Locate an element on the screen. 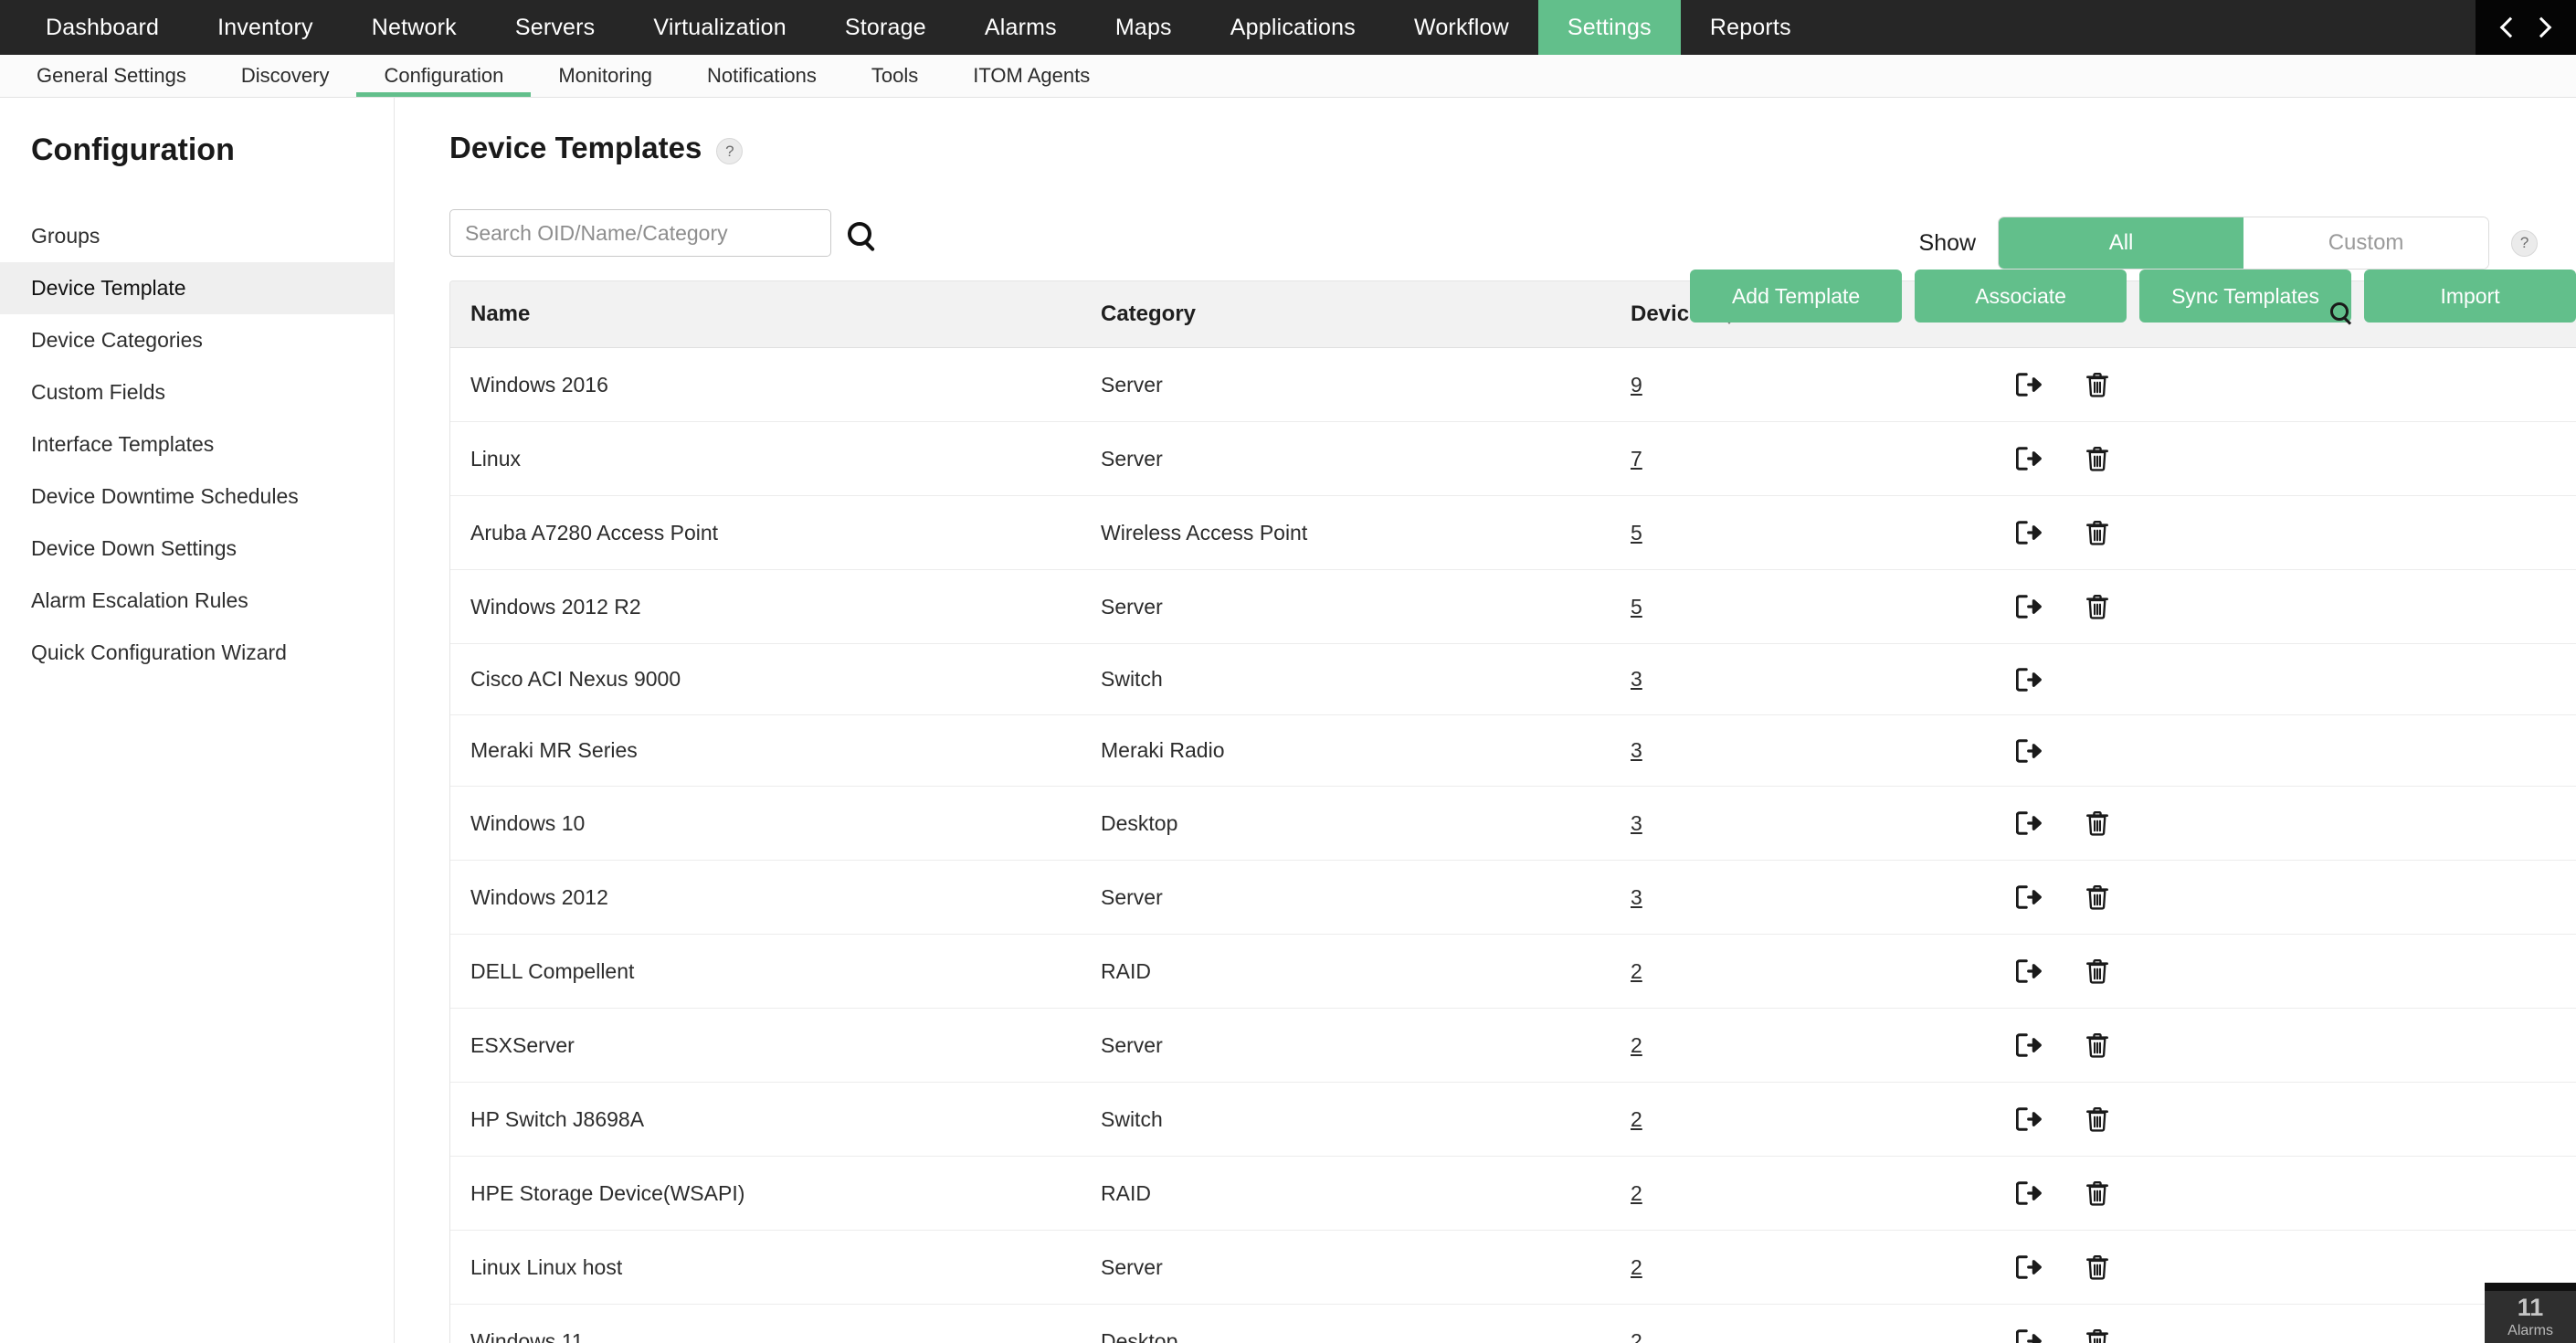 Image resolution: width=2576 pixels, height=1343 pixels. column-header-category: Category is located at coordinates (1345, 314).